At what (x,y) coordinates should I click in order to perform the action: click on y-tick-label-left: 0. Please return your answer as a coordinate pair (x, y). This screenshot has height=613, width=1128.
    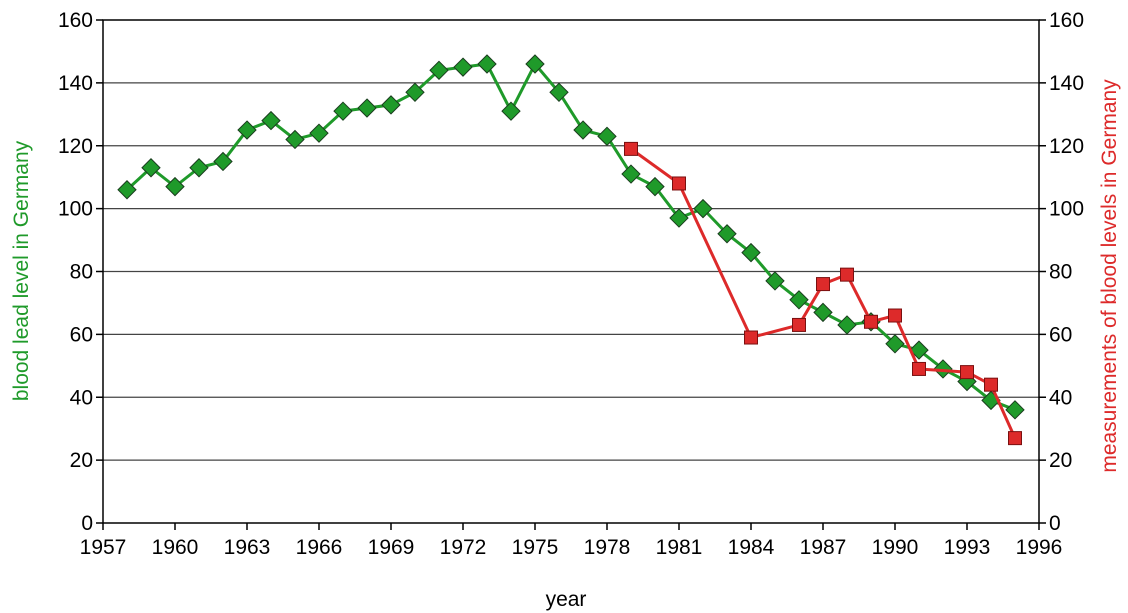
    Looking at the image, I should click on (87, 523).